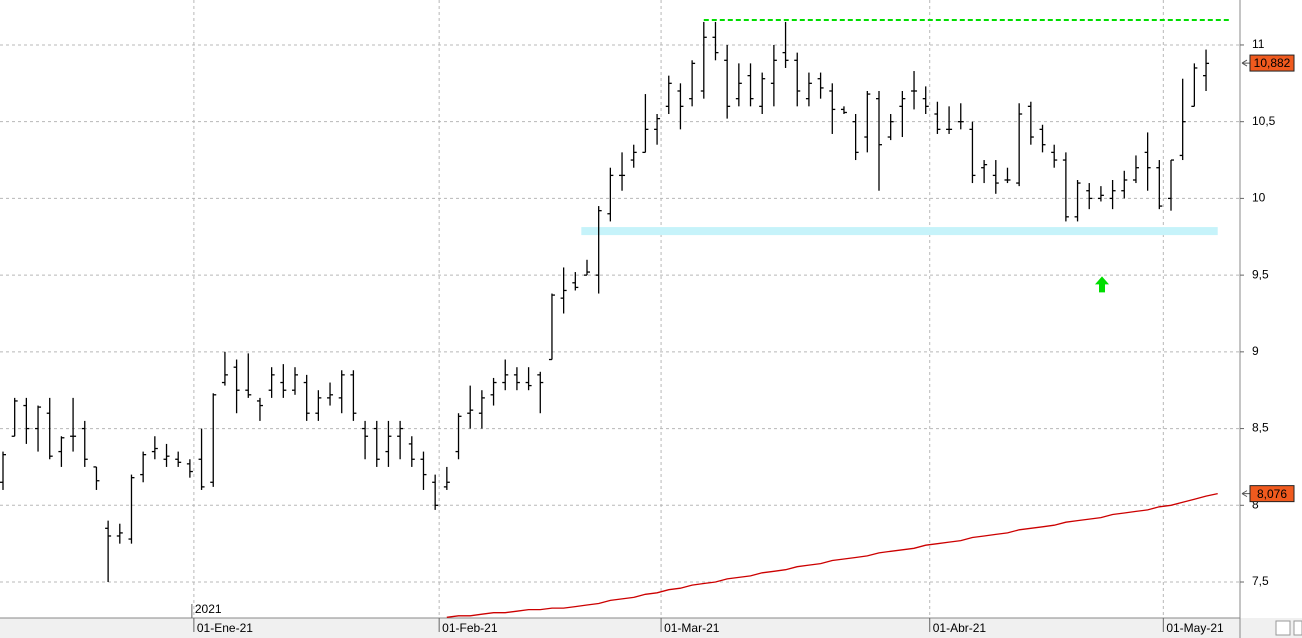 This screenshot has height=638, width=1302. Describe the element at coordinates (832, 555) in the screenshot. I see `moving-average-line` at that location.